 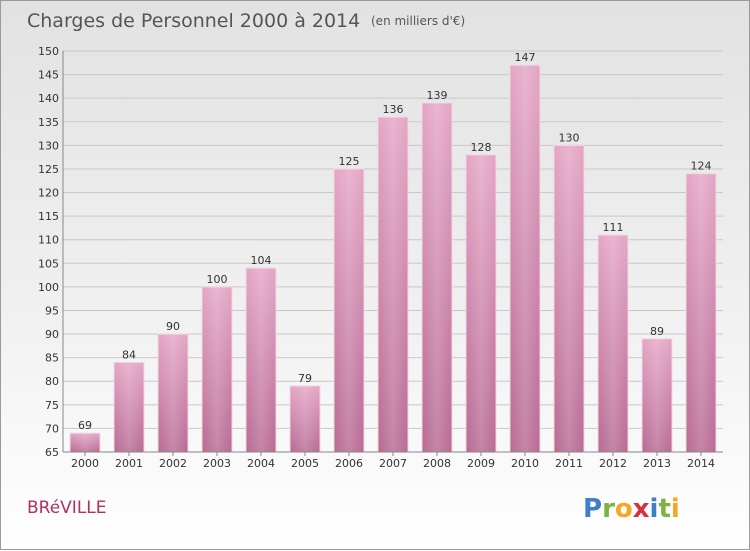 I want to click on svg-text: Proxiti, so click(x=631, y=509).